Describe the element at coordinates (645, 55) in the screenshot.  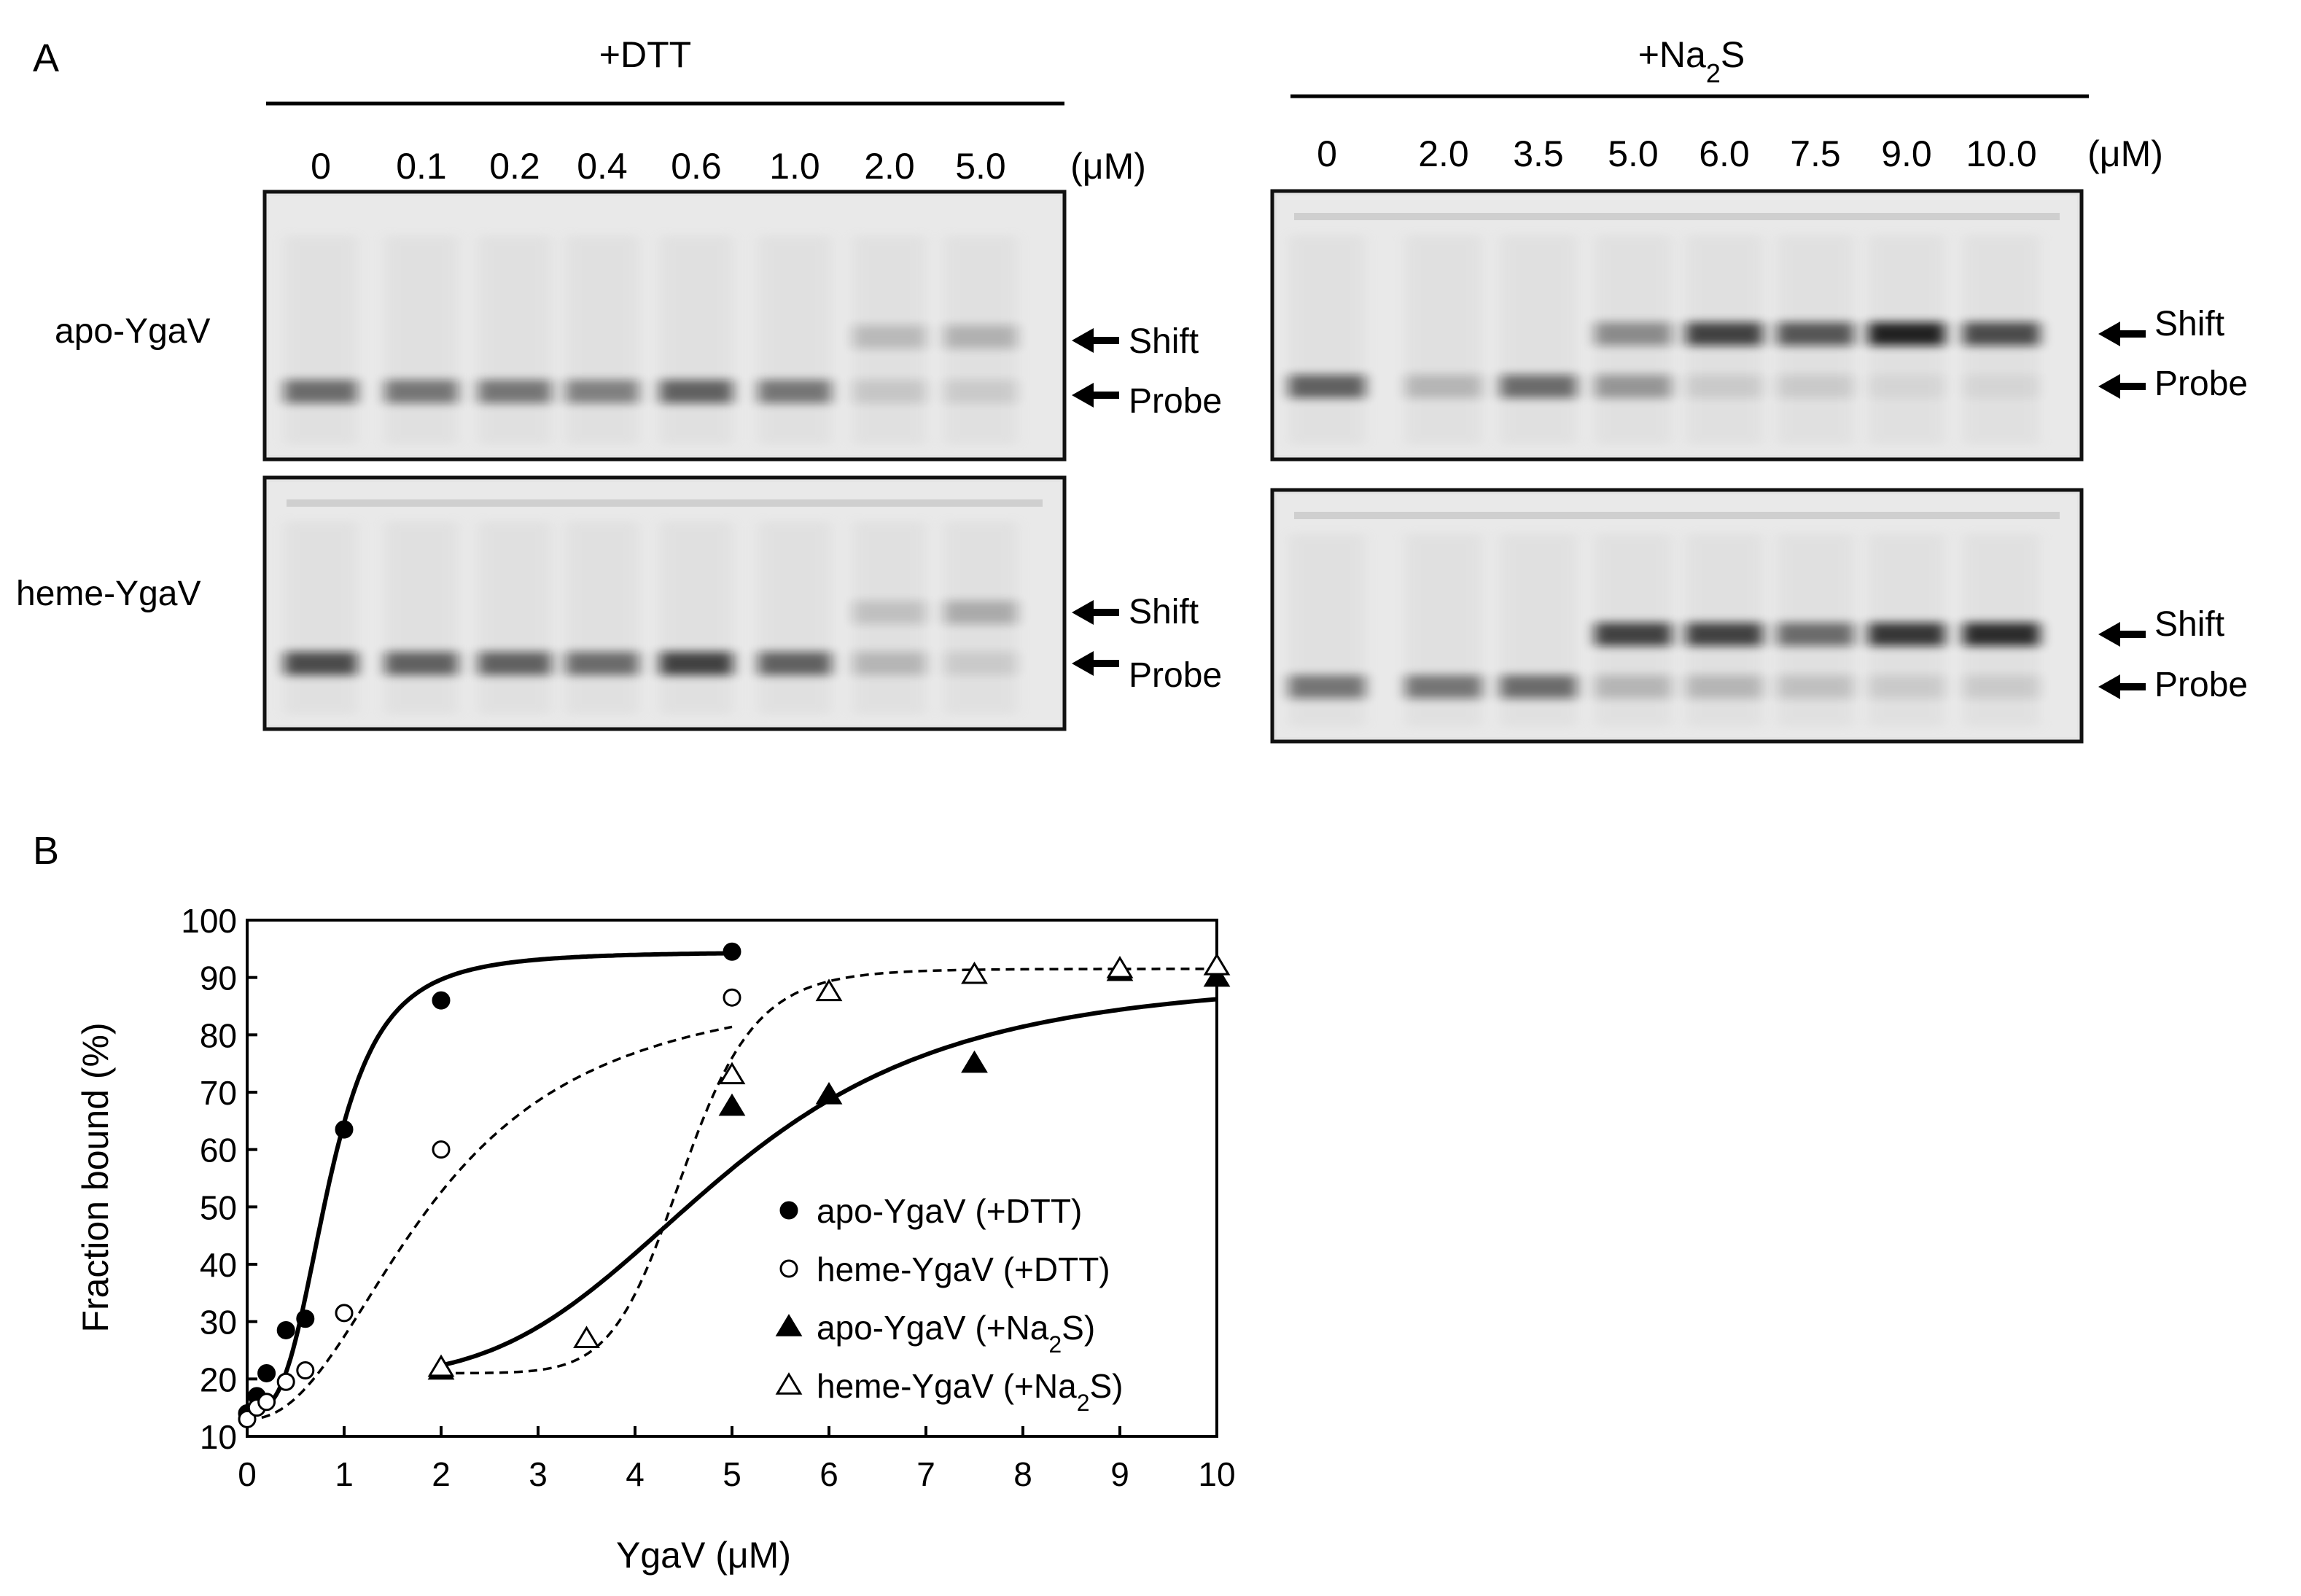
I see `condition-dtt-label: +DTT` at that location.